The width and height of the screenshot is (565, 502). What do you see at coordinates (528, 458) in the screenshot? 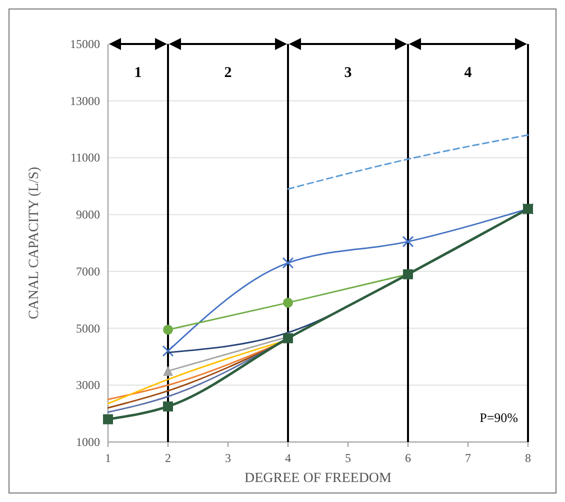
I see `x-tick-label: 8` at bounding box center [528, 458].